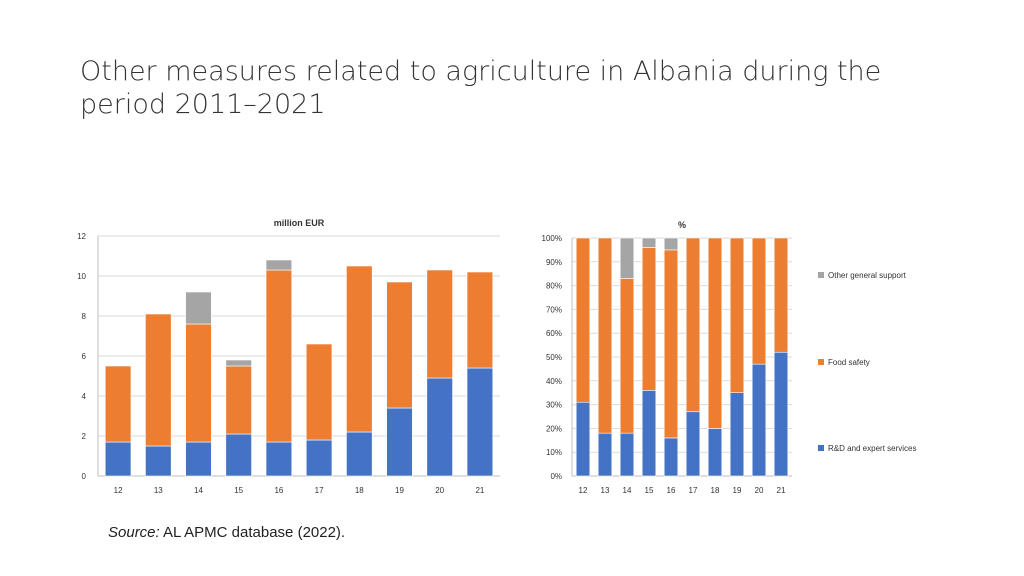 This screenshot has height=576, width=1024. I want to click on chart2-x-tick-label: 12, so click(583, 490).